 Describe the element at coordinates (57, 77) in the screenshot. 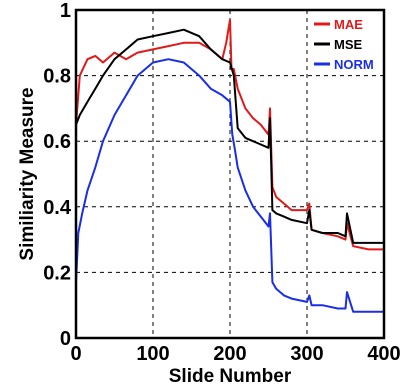

I see `y-tick-label: 0.8` at that location.